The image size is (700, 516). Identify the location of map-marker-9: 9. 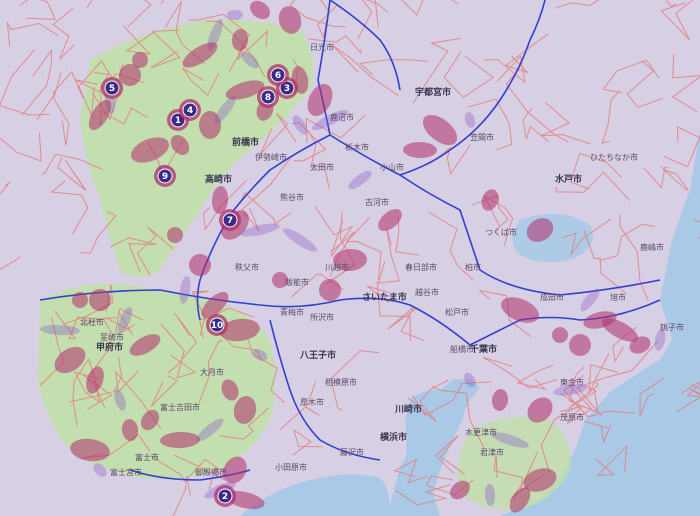
(165, 176).